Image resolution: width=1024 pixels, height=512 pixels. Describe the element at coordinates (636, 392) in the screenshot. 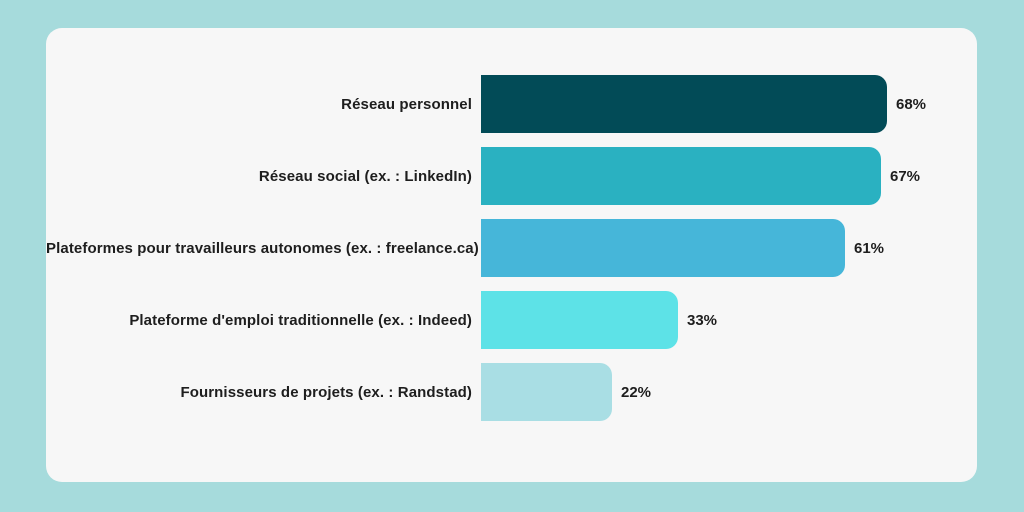

I see `value-label: 22%` at that location.